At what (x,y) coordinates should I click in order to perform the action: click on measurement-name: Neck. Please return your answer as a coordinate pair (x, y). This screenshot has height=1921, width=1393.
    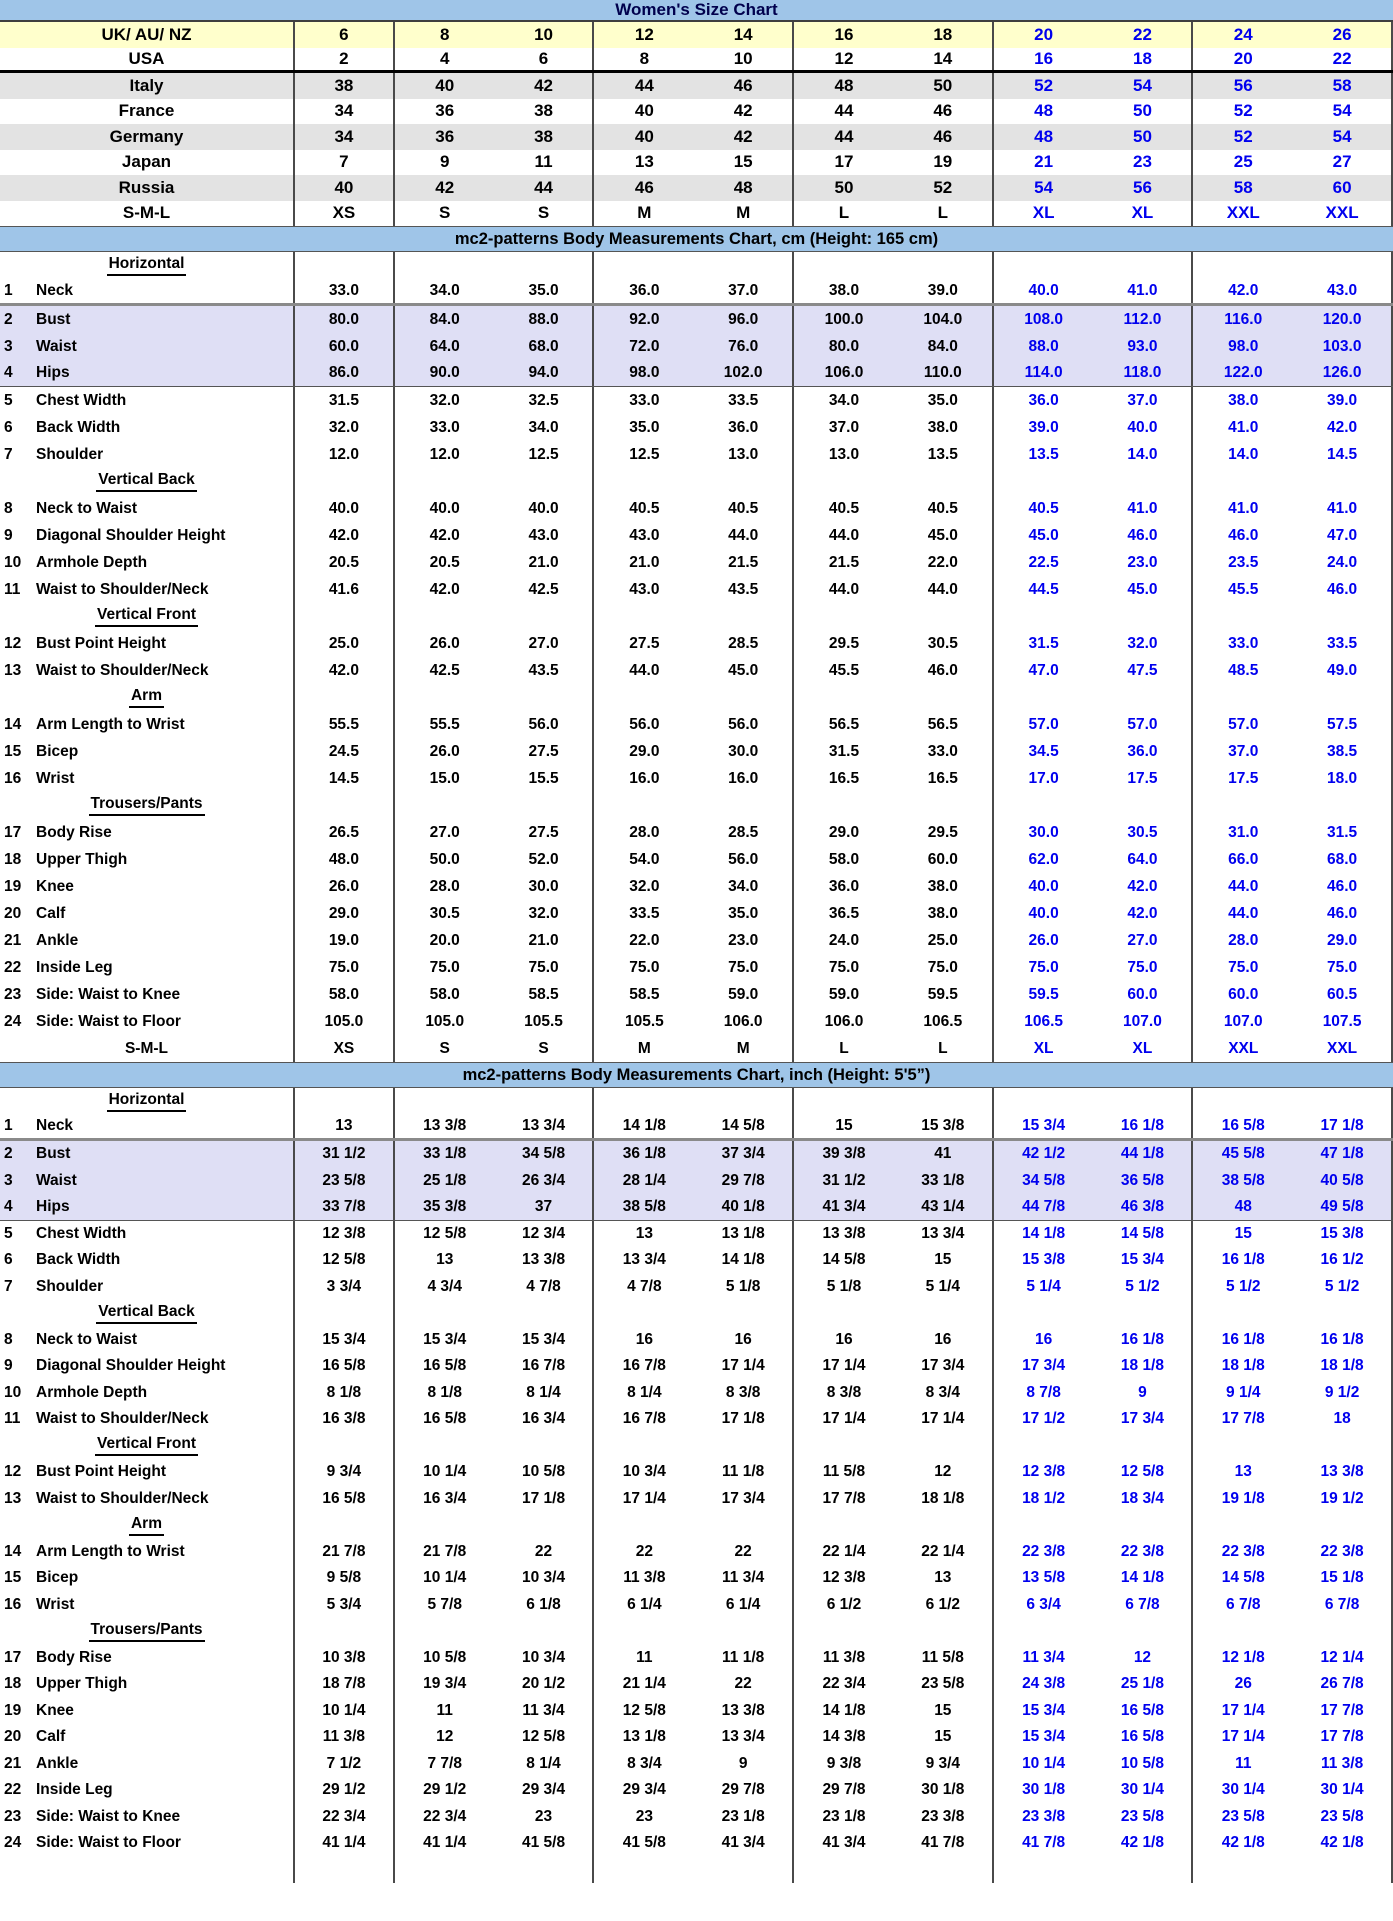
    Looking at the image, I should click on (55, 290).